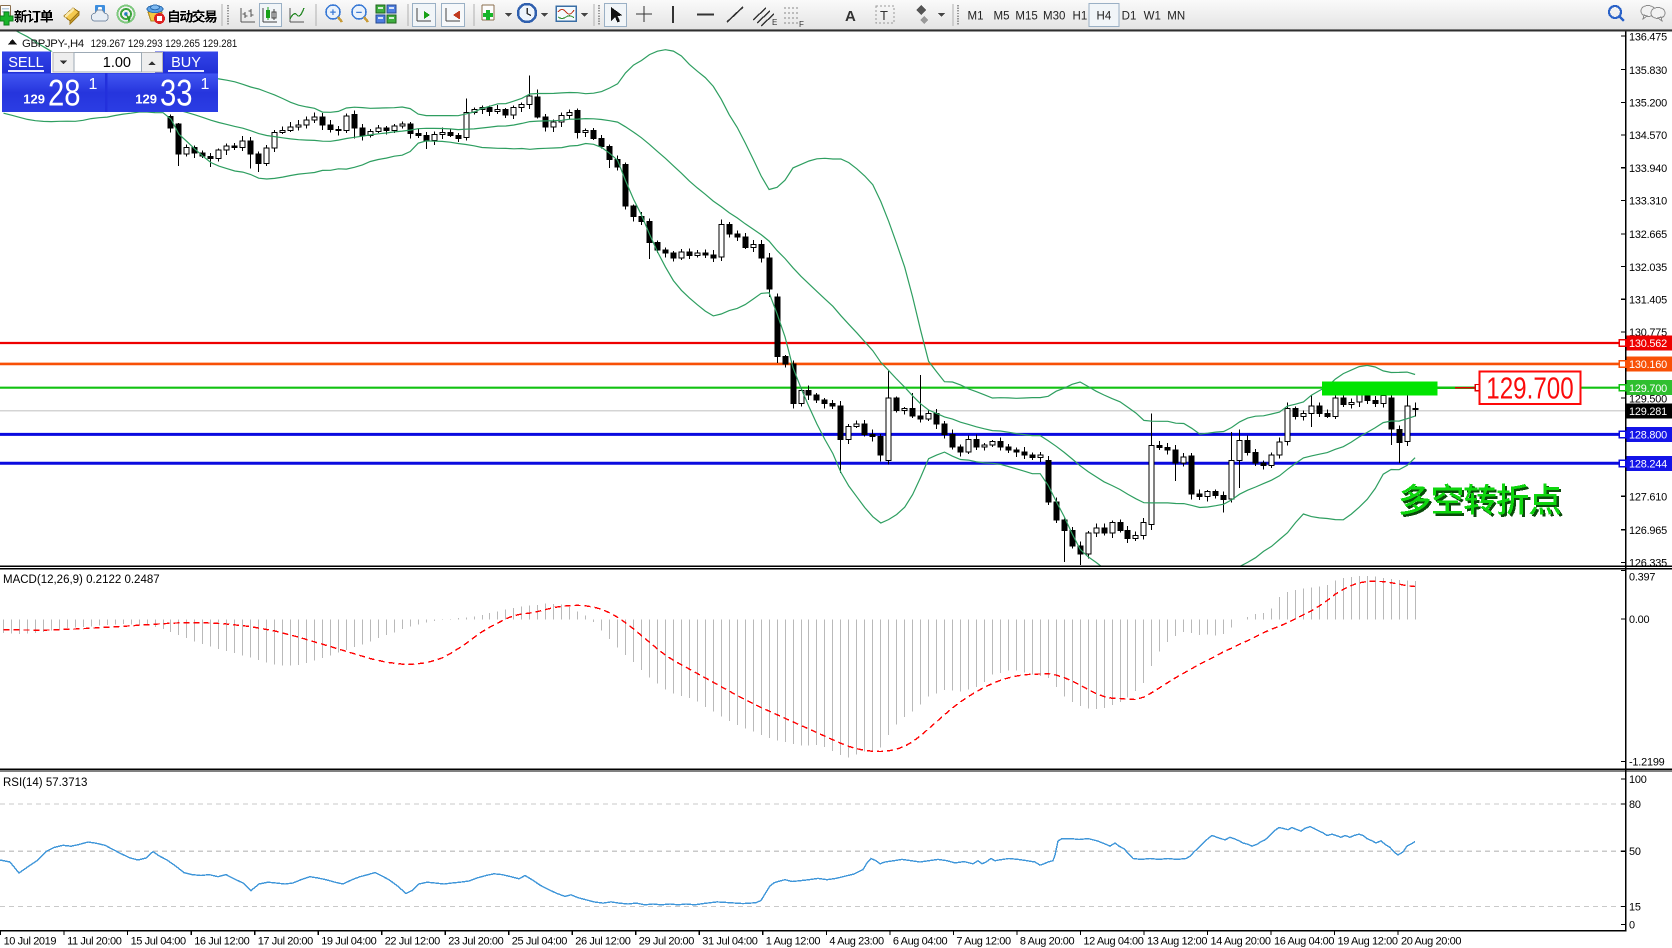  Describe the element at coordinates (1047, 942) in the screenshot. I see `svg-text: 8 Aug 20:00` at that location.